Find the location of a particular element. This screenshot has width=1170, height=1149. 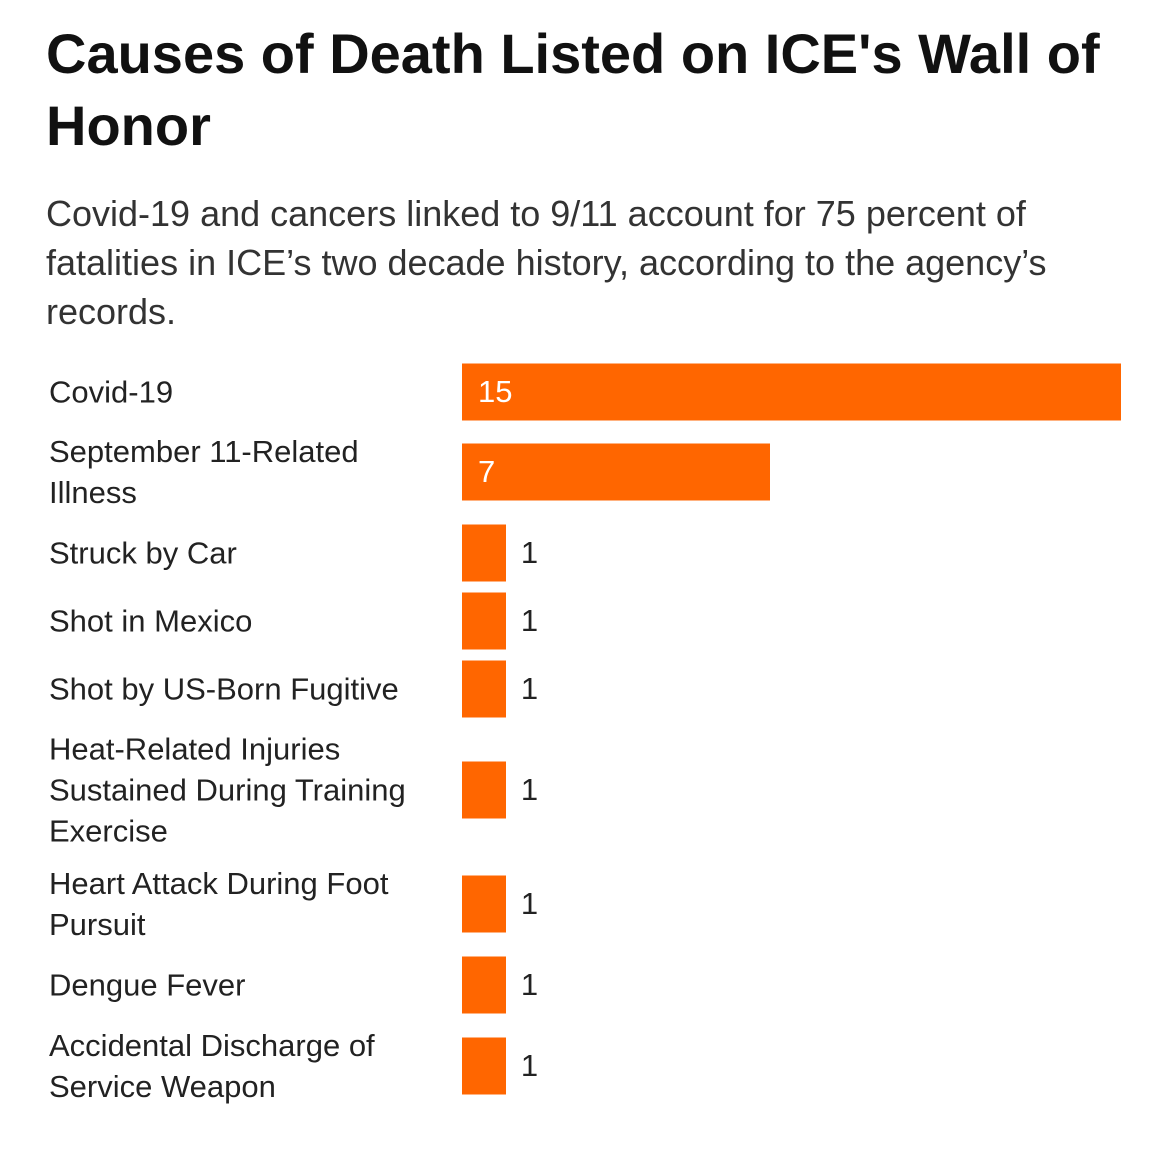

value-label: 15 is located at coordinates (495, 391).